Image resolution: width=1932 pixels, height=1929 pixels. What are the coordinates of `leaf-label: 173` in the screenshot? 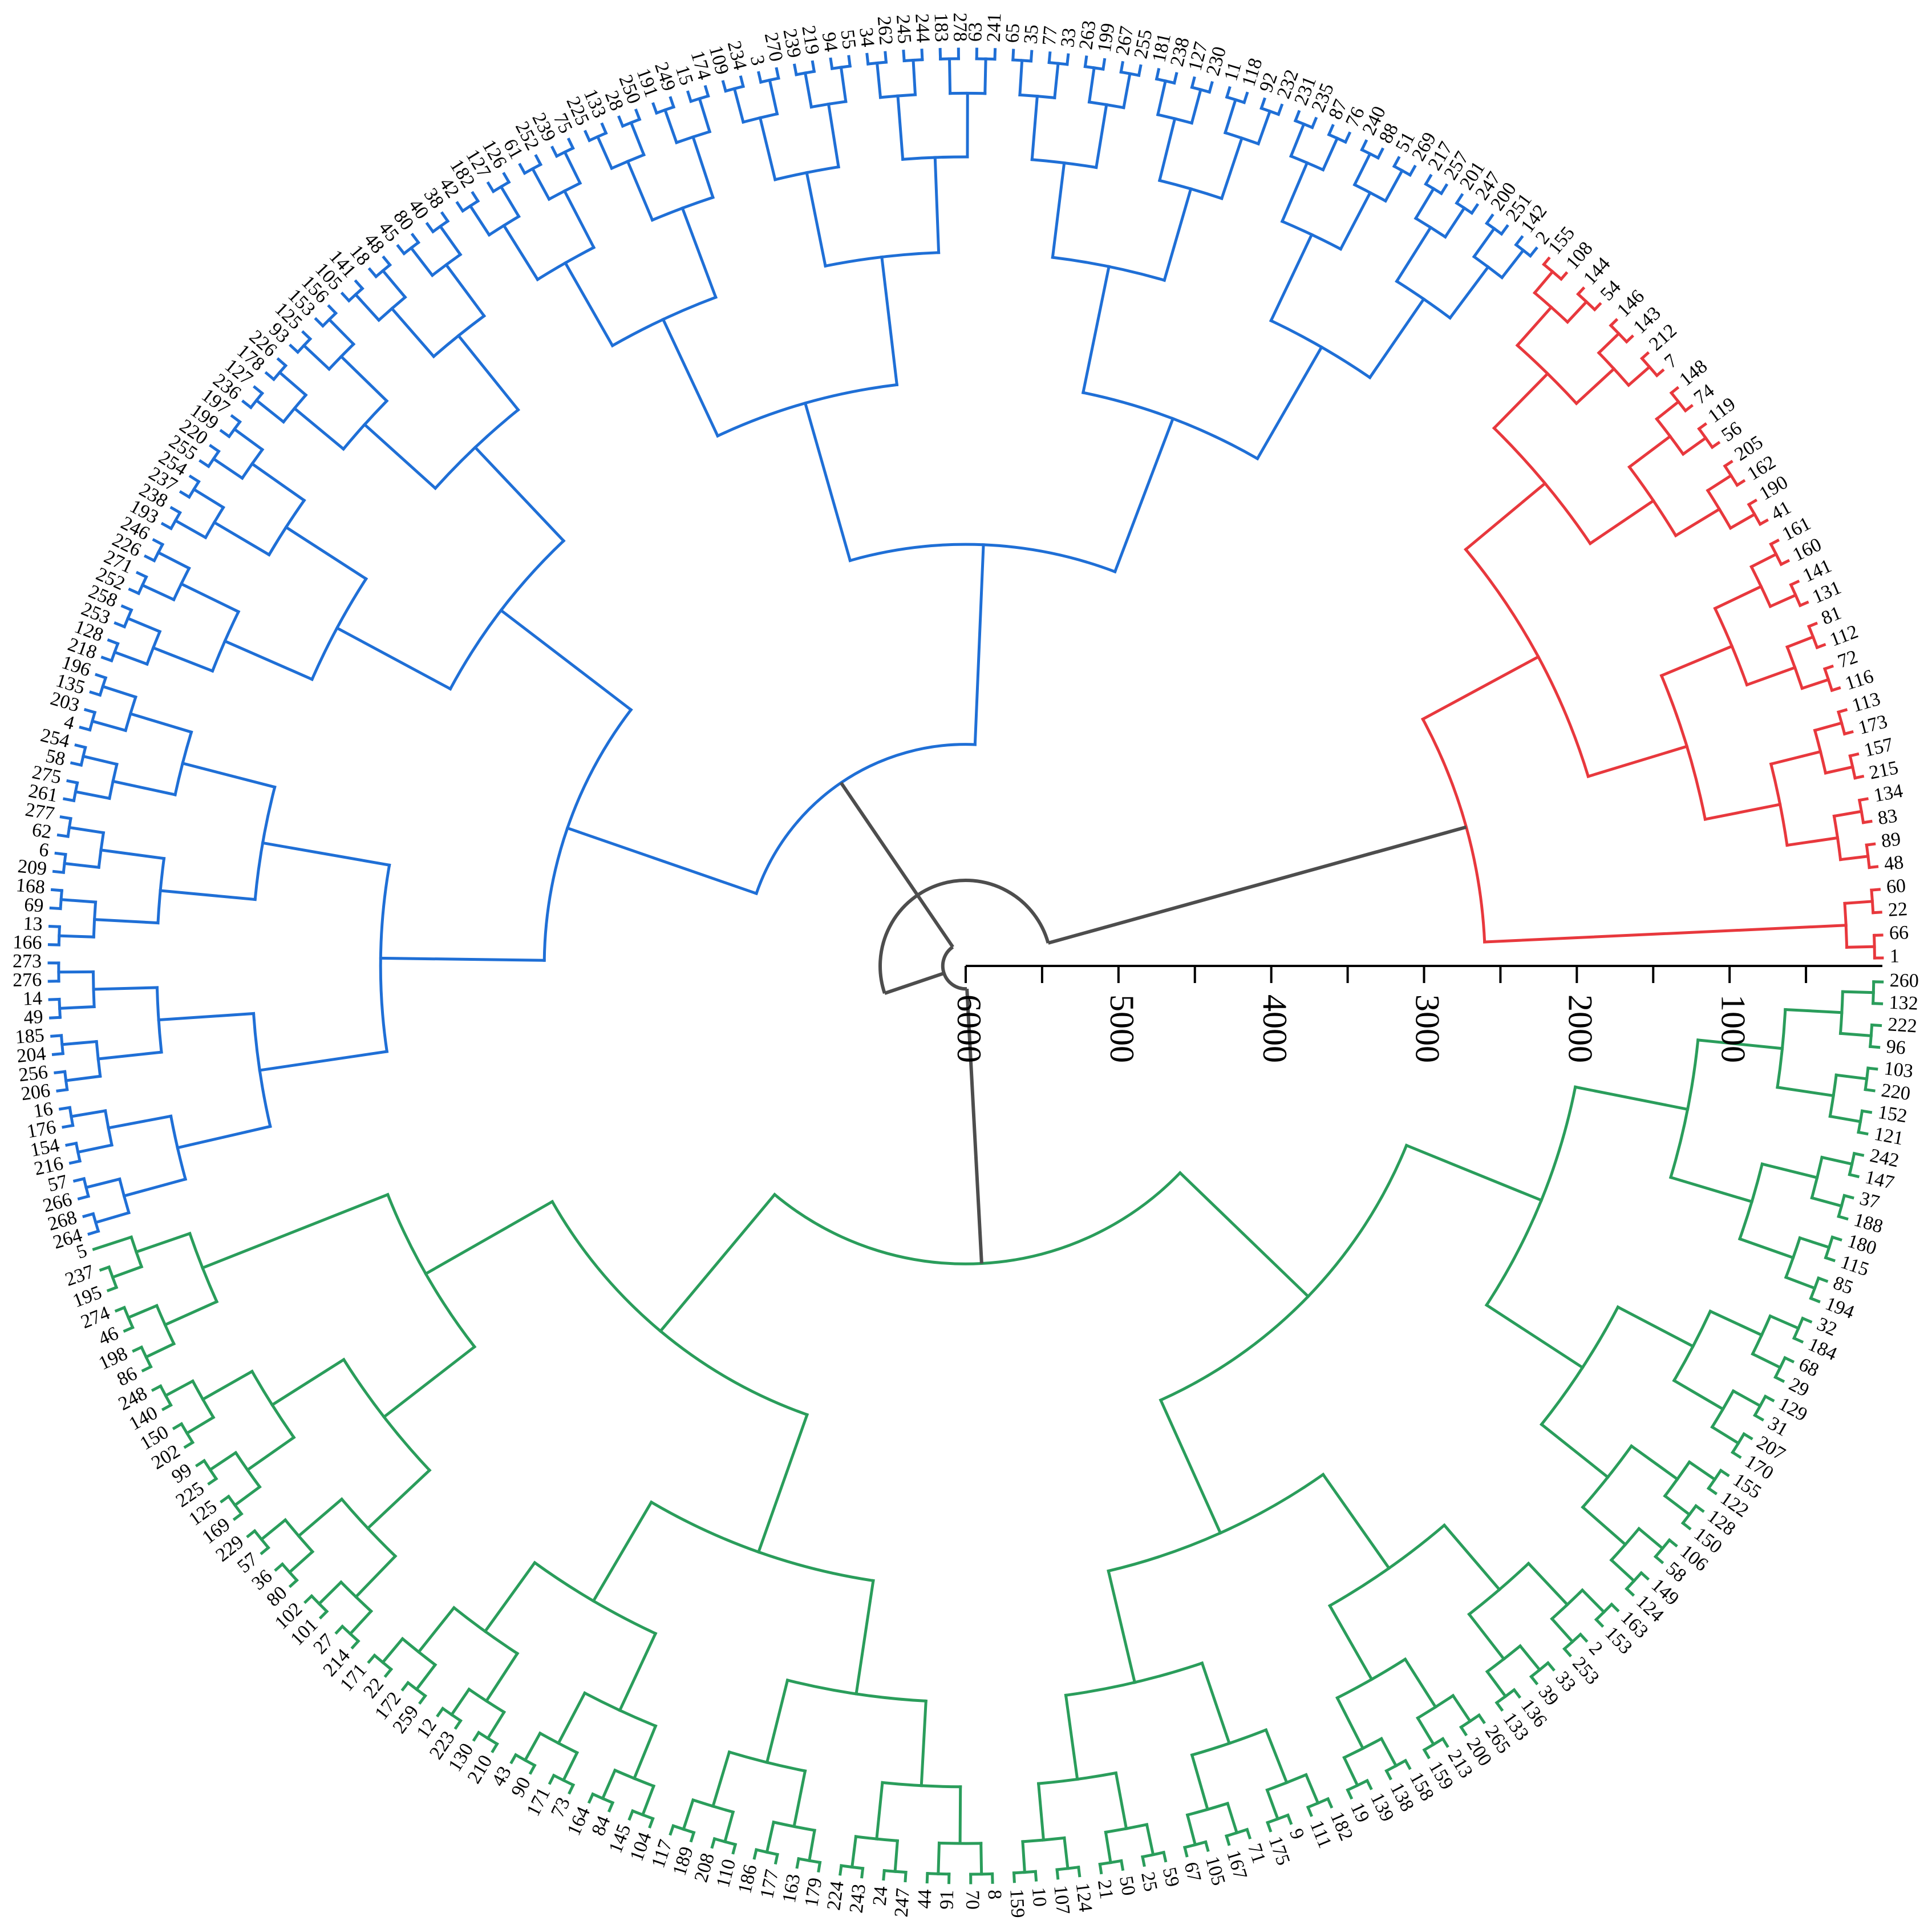 It's located at (1873, 725).